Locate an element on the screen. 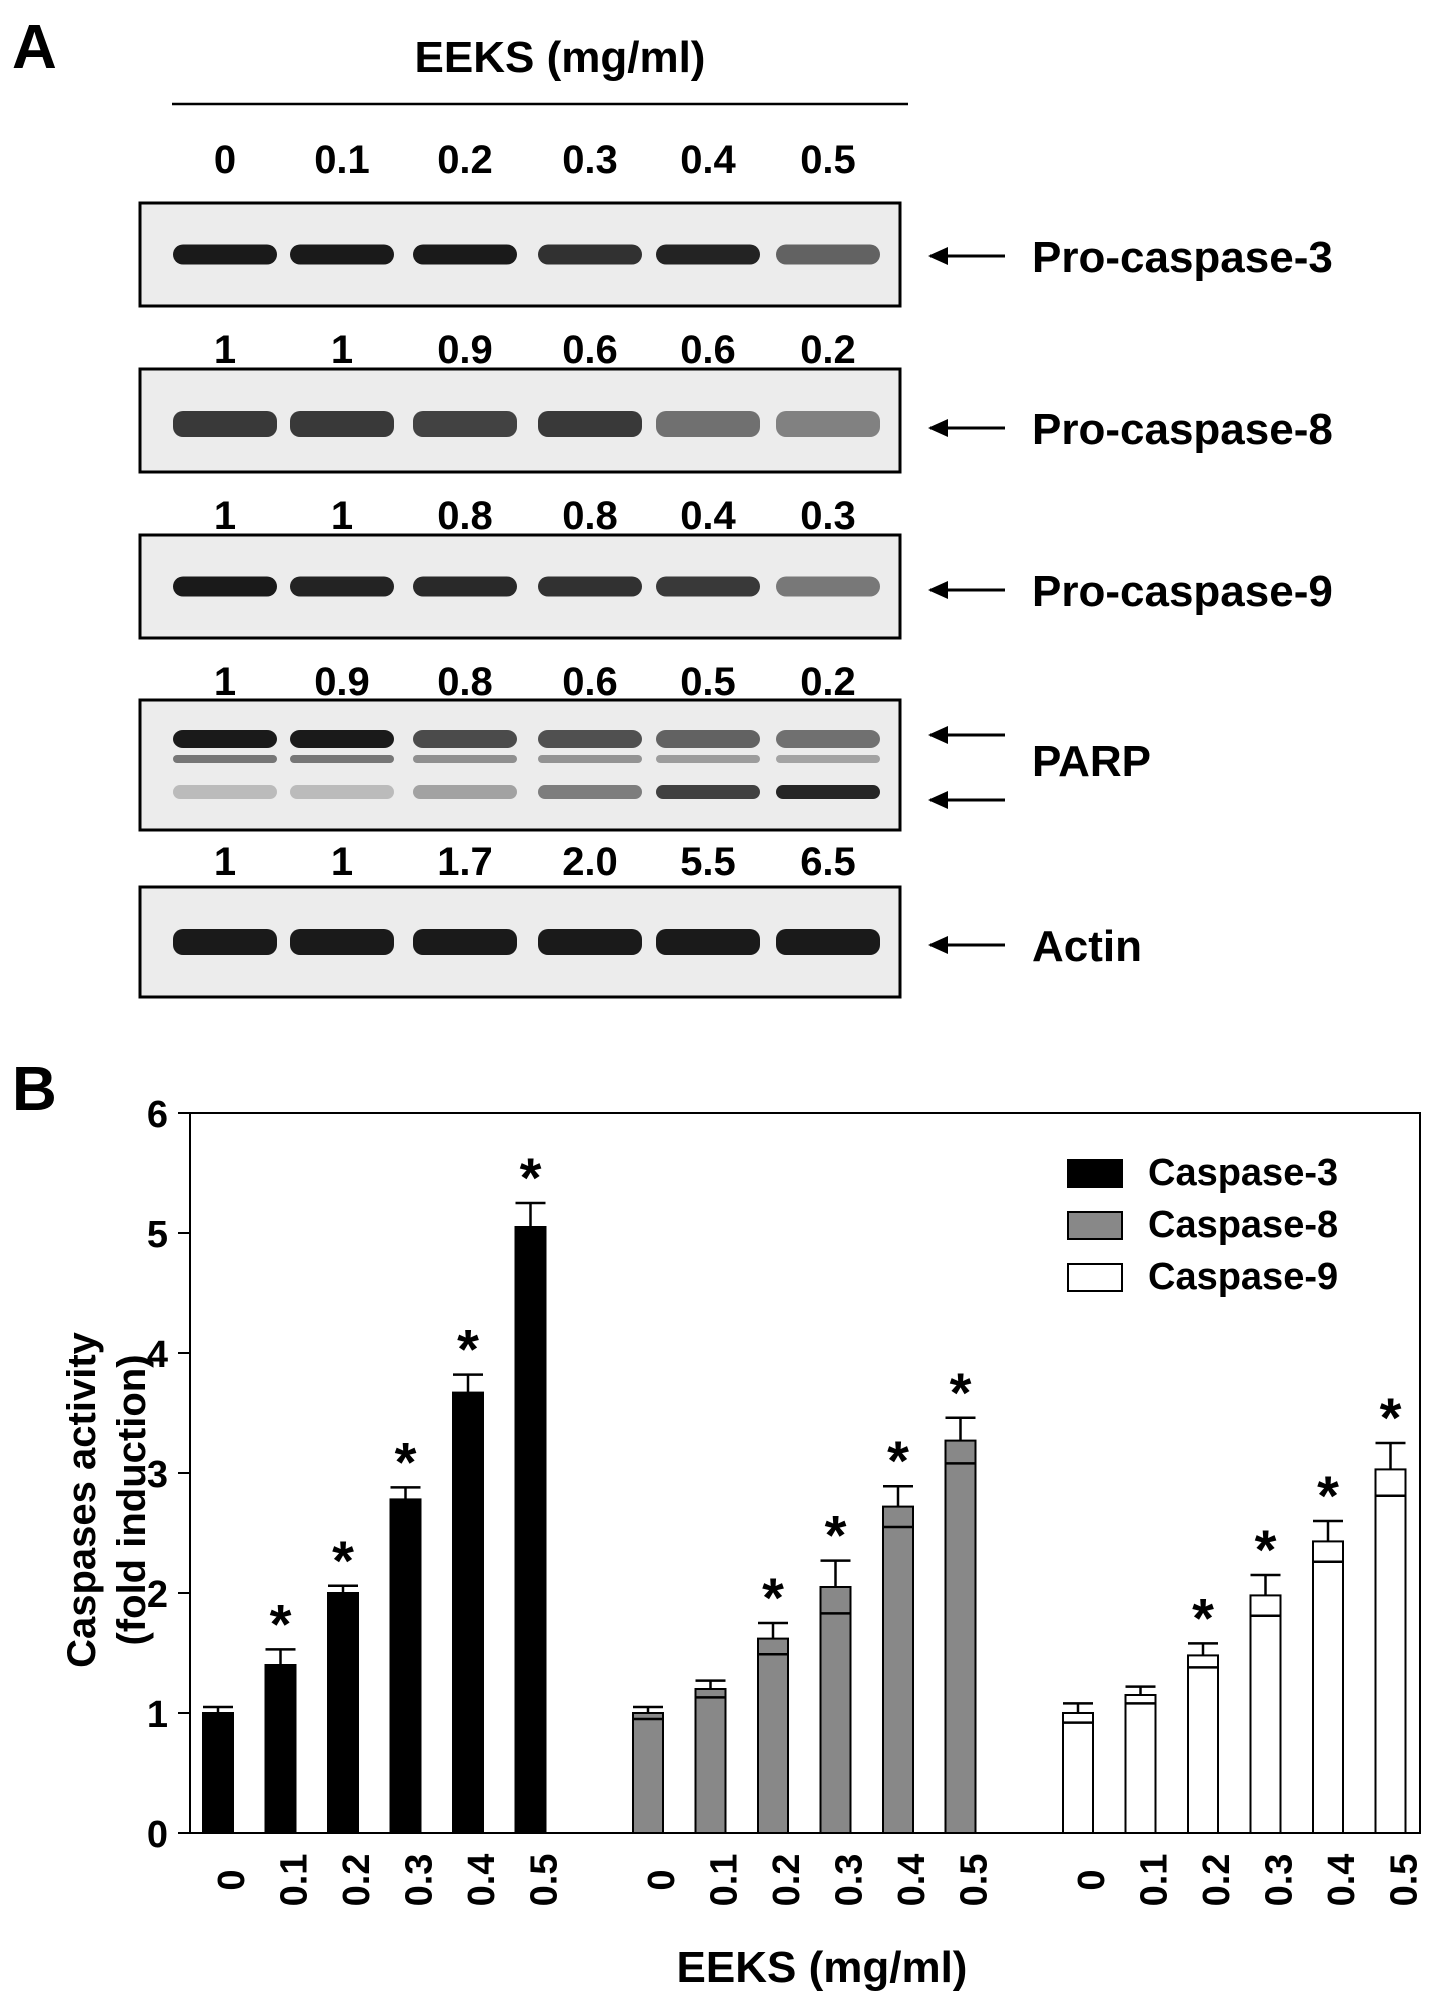 This screenshot has height=2007, width=1441. panel-a-header: EEKS (mg/ml) is located at coordinates (560, 57).